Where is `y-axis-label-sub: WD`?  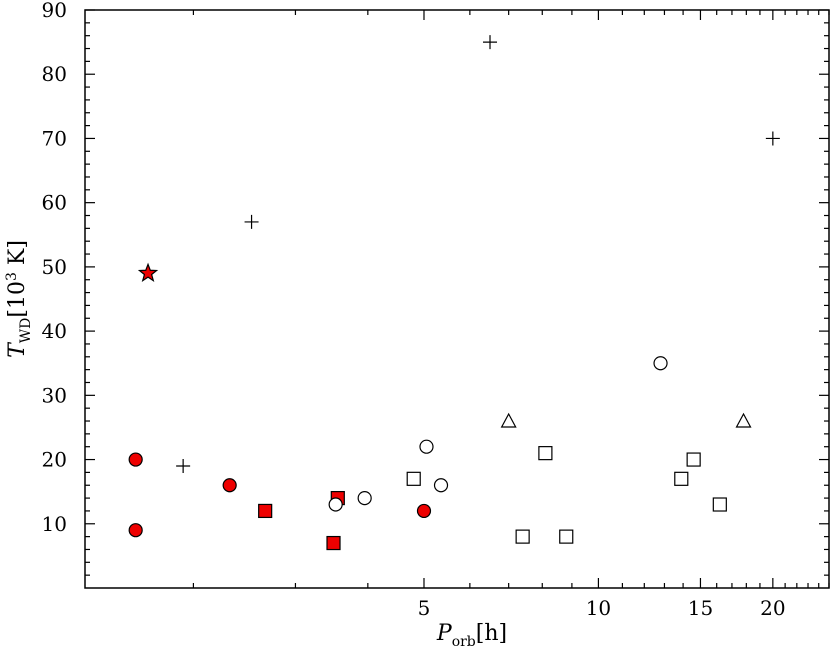
y-axis-label-sub: WD is located at coordinates (26, 331).